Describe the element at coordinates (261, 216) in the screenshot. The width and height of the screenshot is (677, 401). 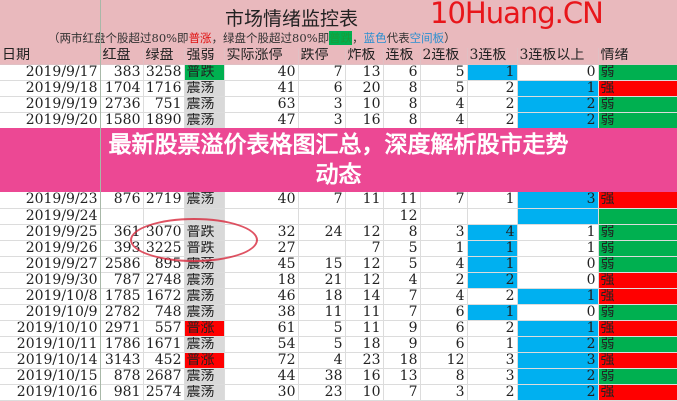
I see `cell-limit-up` at that location.